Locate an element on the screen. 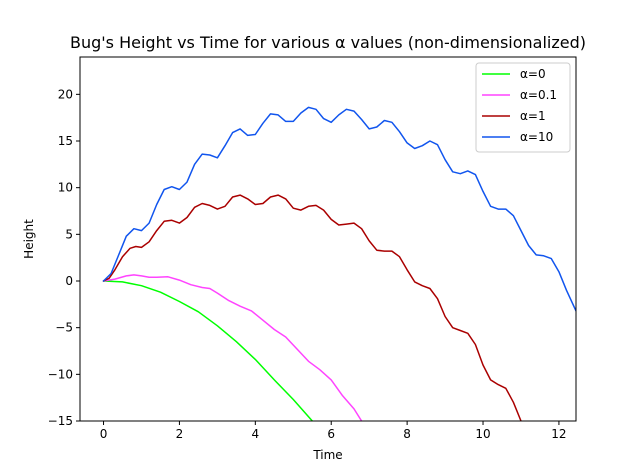 The height and width of the screenshot is (472, 640). y-tick-label: 10 is located at coordinates (65, 188).